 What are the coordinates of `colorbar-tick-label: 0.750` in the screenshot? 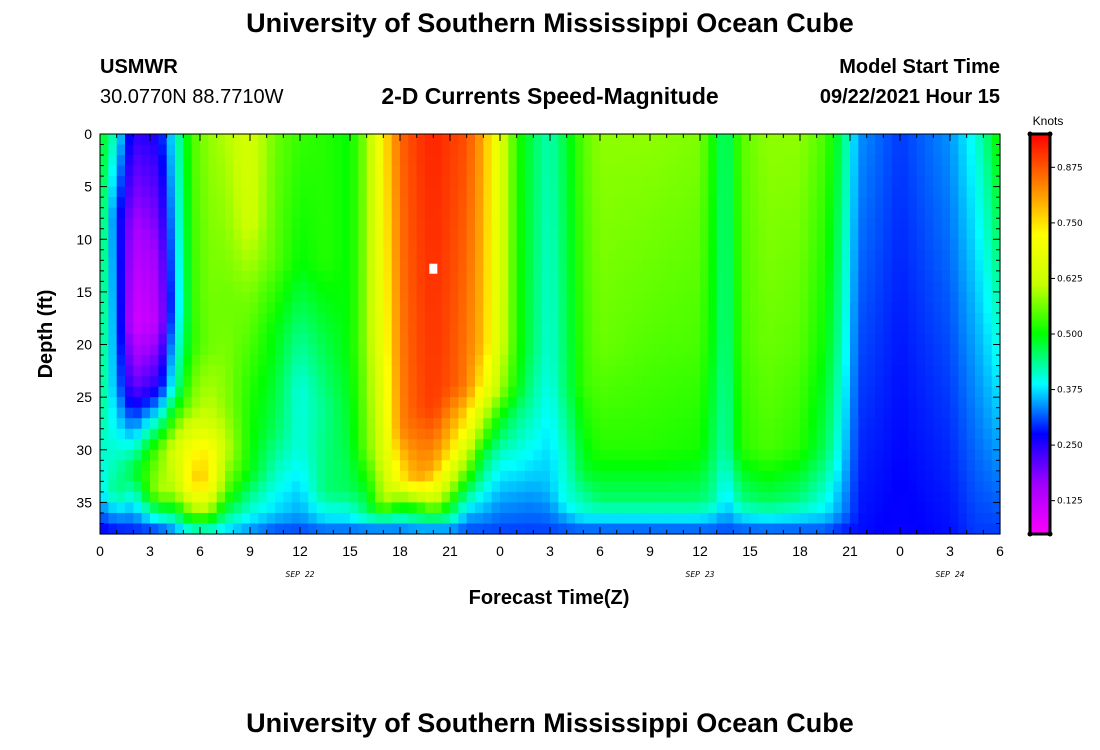 It's located at (1070, 224).